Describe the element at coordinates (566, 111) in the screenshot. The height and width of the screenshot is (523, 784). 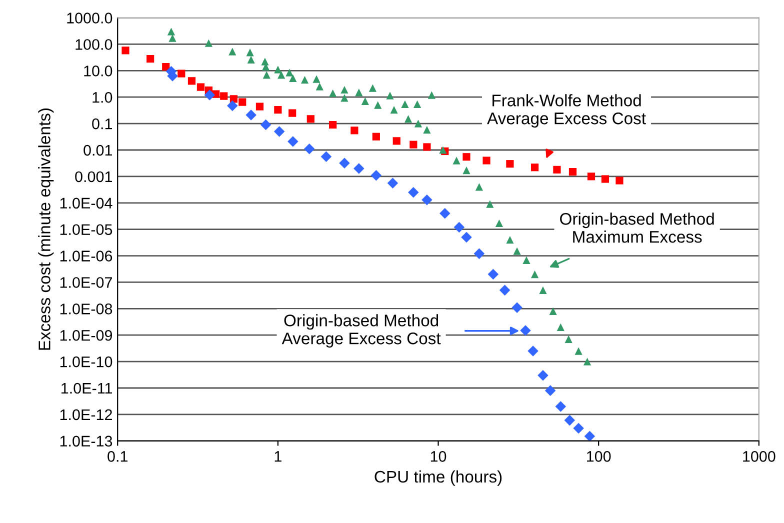
I see `annotation: Frank-Wolfe Method Average Excess Cost` at that location.